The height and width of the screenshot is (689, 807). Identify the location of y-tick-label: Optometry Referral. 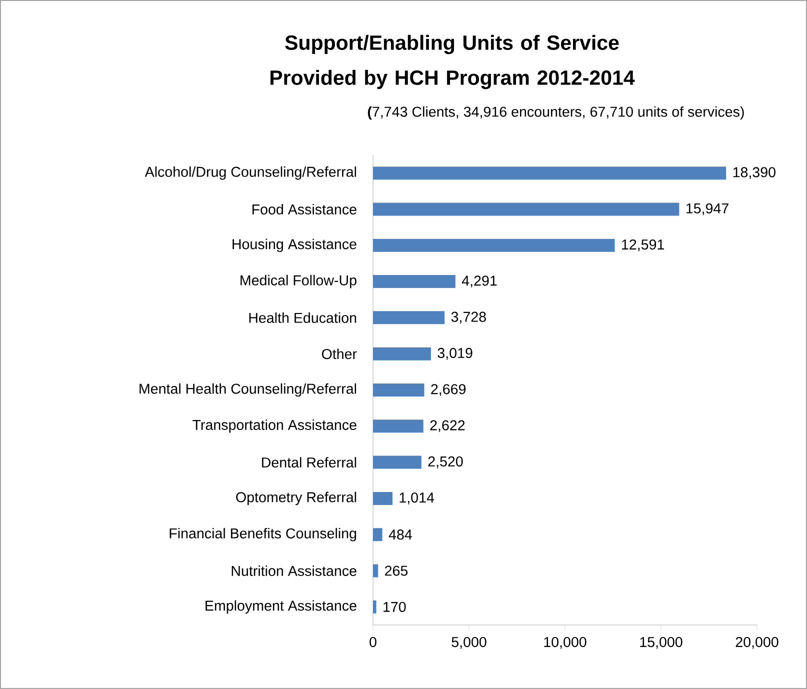
(296, 499).